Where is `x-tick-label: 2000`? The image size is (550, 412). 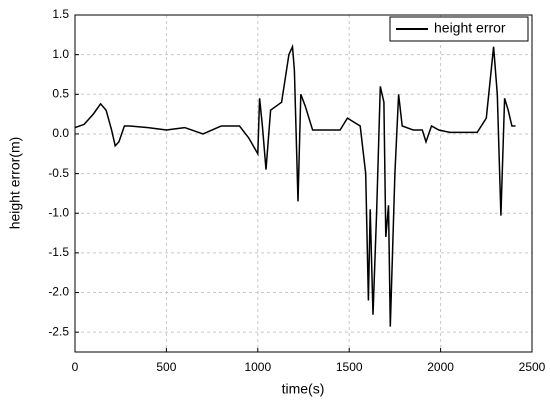
x-tick-label: 2000 is located at coordinates (440, 367).